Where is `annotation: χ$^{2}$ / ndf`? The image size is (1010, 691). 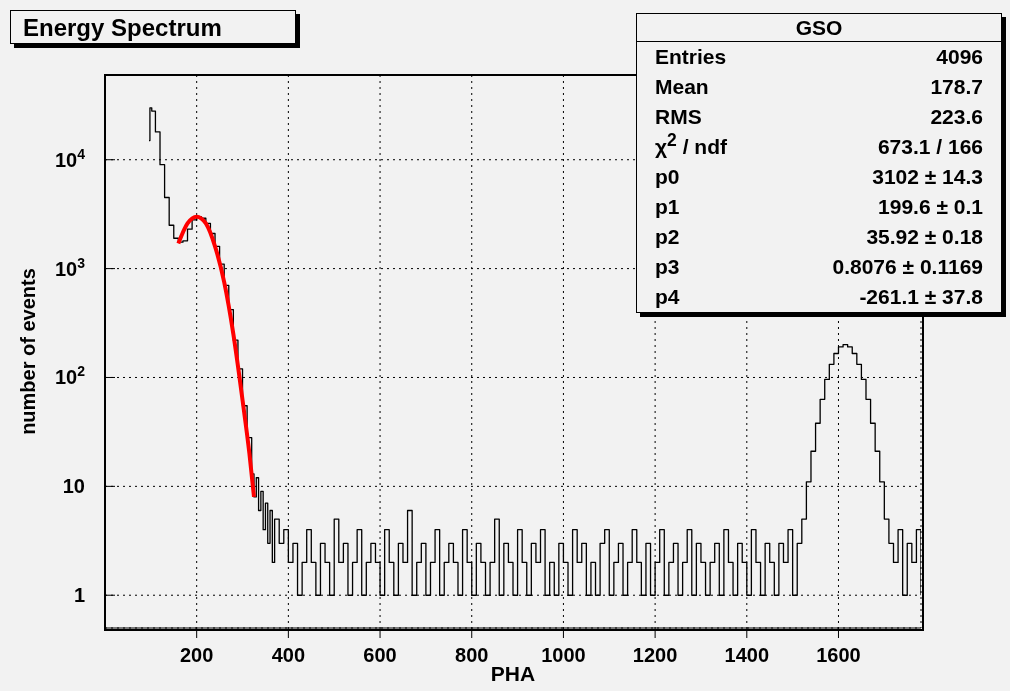
annotation: χ$^{2}$ / ndf is located at coordinates (691, 145).